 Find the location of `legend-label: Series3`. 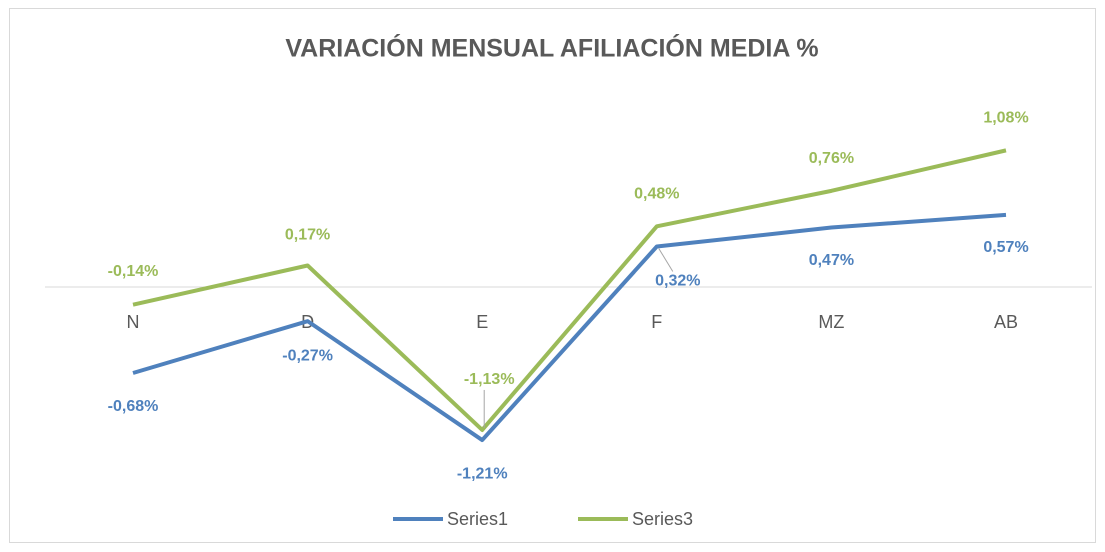

legend-label: Series3 is located at coordinates (662, 519).